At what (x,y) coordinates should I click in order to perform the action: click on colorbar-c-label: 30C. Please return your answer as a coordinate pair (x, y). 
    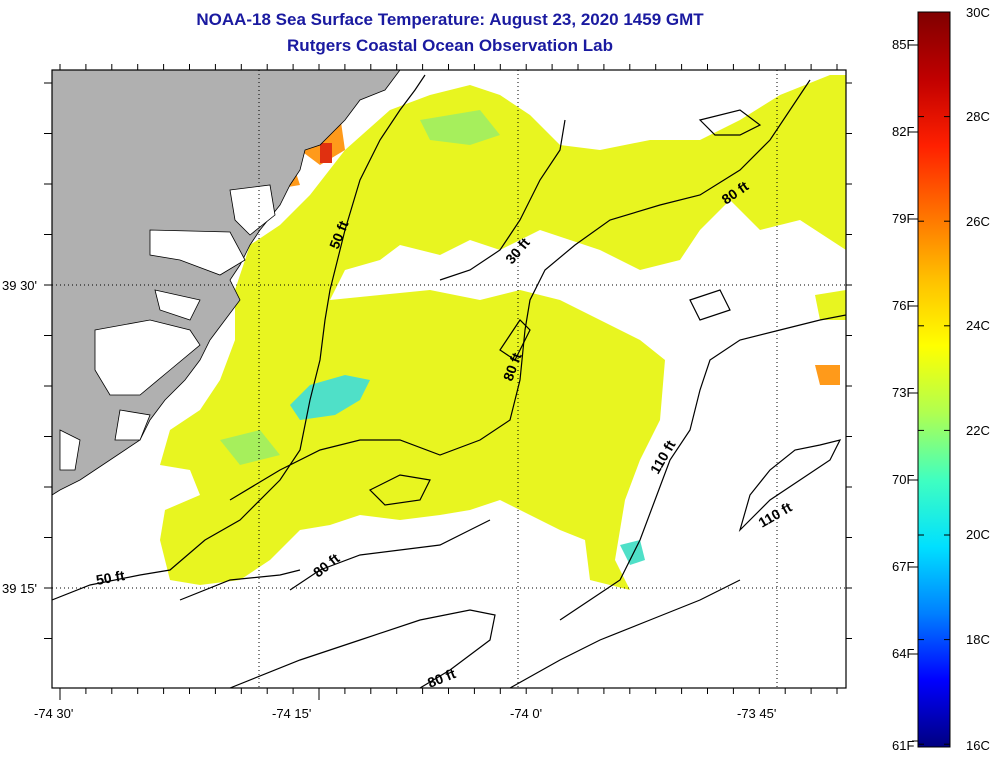
    Looking at the image, I should click on (978, 12).